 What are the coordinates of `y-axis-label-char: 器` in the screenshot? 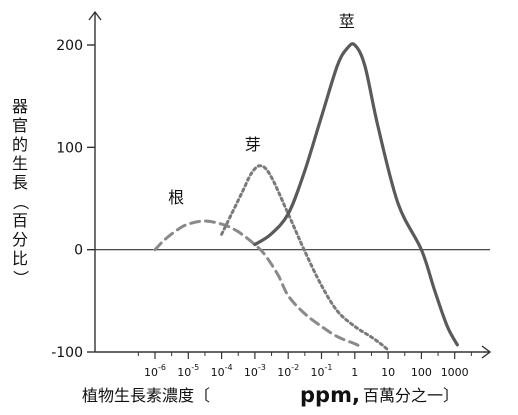 It's located at (20, 106).